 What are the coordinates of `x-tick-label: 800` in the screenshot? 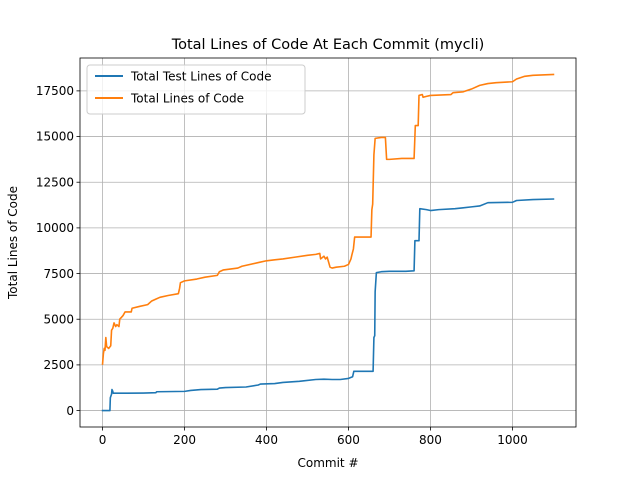 It's located at (430, 440).